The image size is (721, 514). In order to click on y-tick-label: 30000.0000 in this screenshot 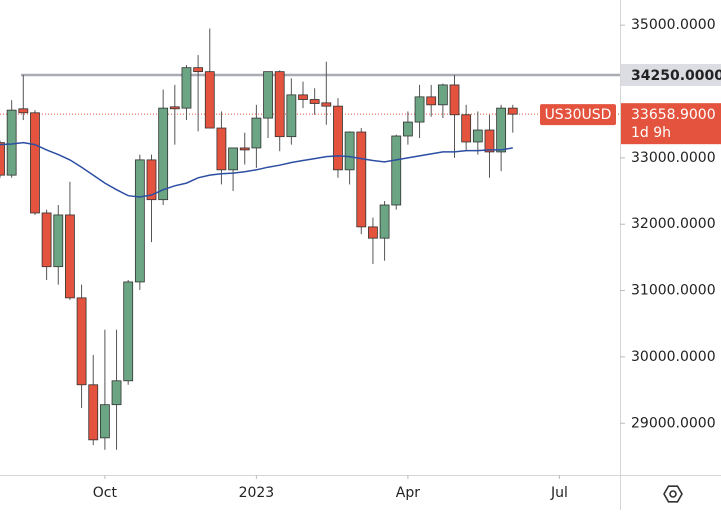, I will do `click(673, 357)`.